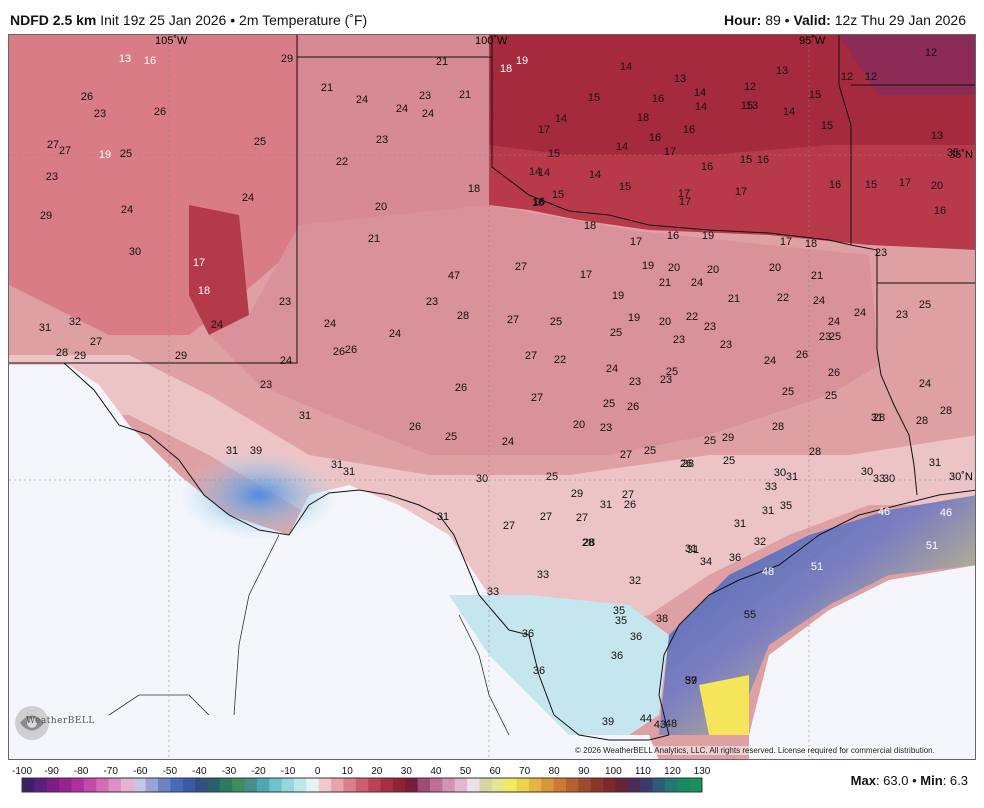 The width and height of the screenshot is (984, 808). I want to click on colorbar-tick: -10, so click(288, 771).